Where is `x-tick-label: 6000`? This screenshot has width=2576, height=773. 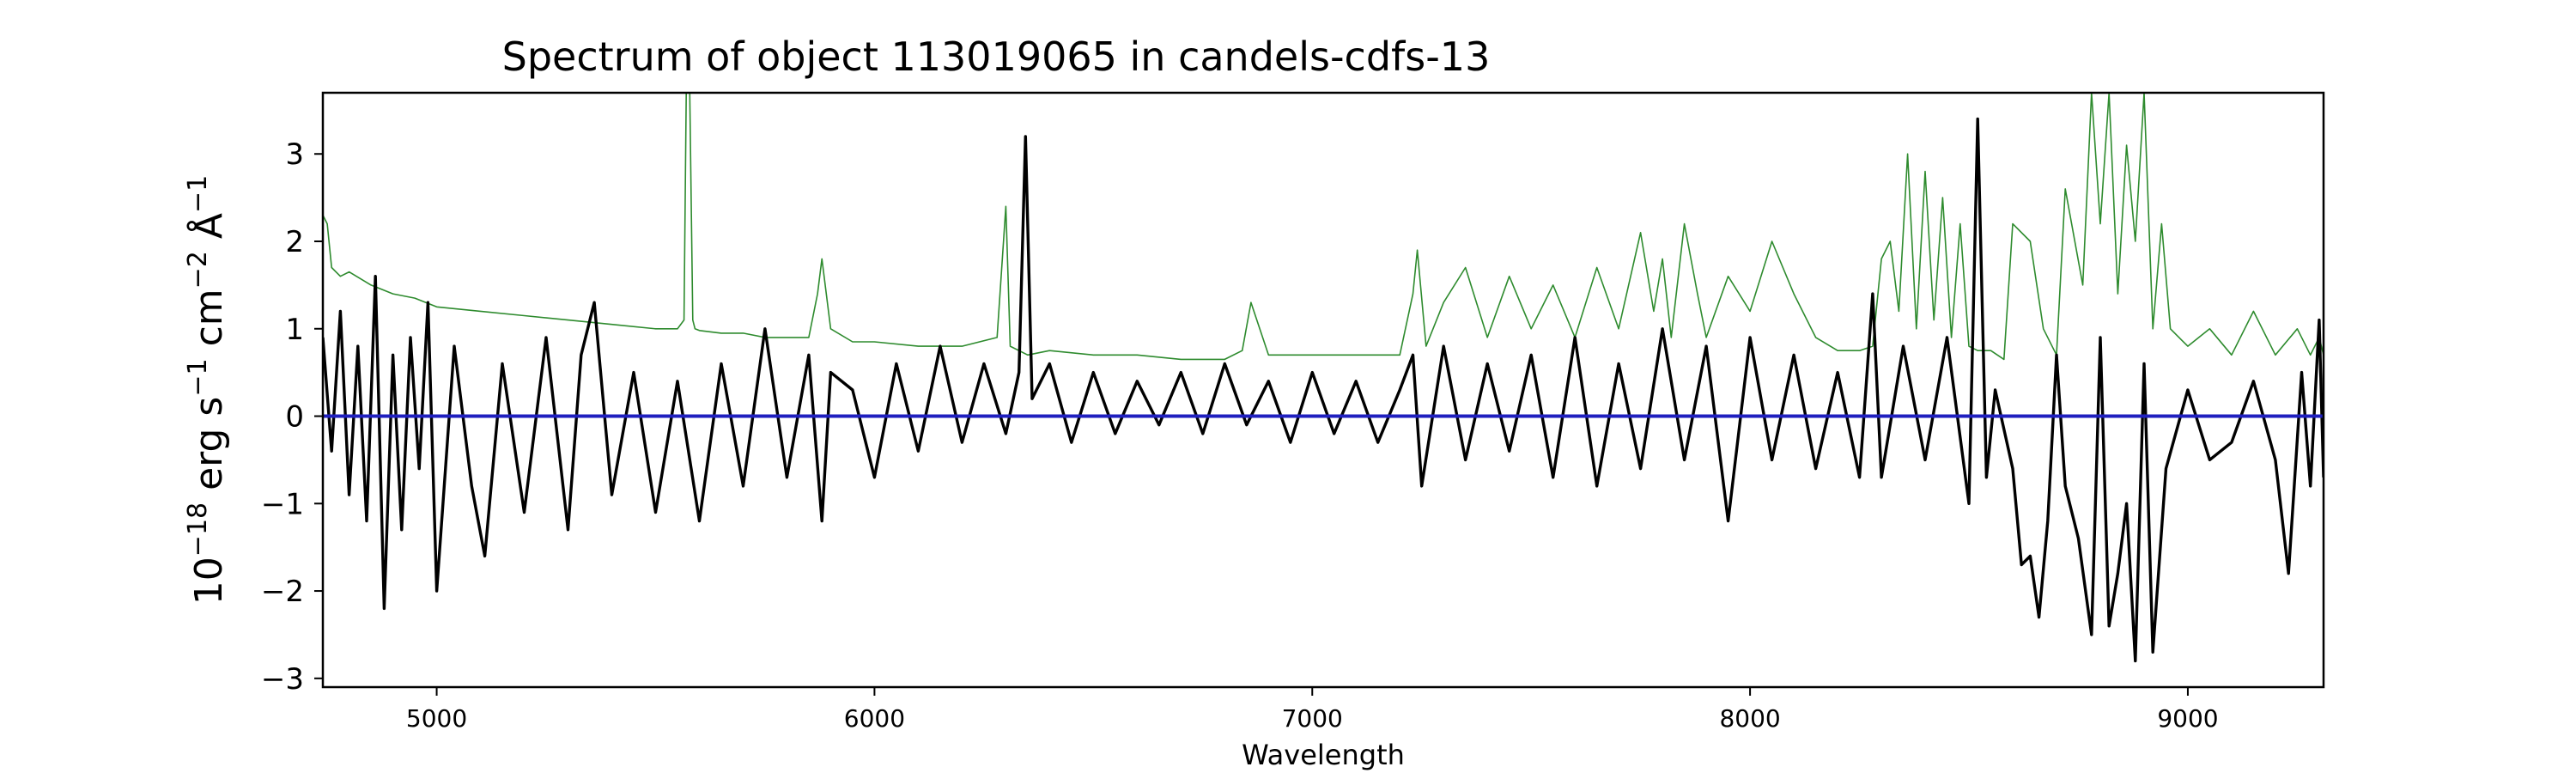
x-tick-label: 6000 is located at coordinates (874, 718).